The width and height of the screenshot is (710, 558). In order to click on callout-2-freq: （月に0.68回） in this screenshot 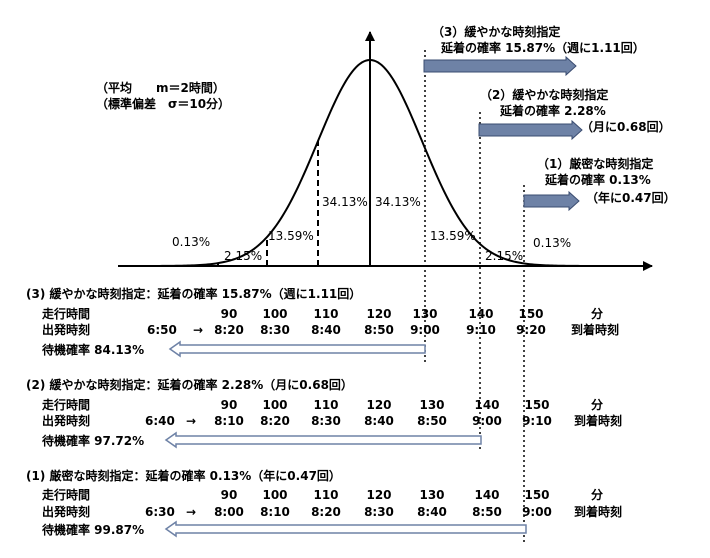, I will do `click(626, 126)`.